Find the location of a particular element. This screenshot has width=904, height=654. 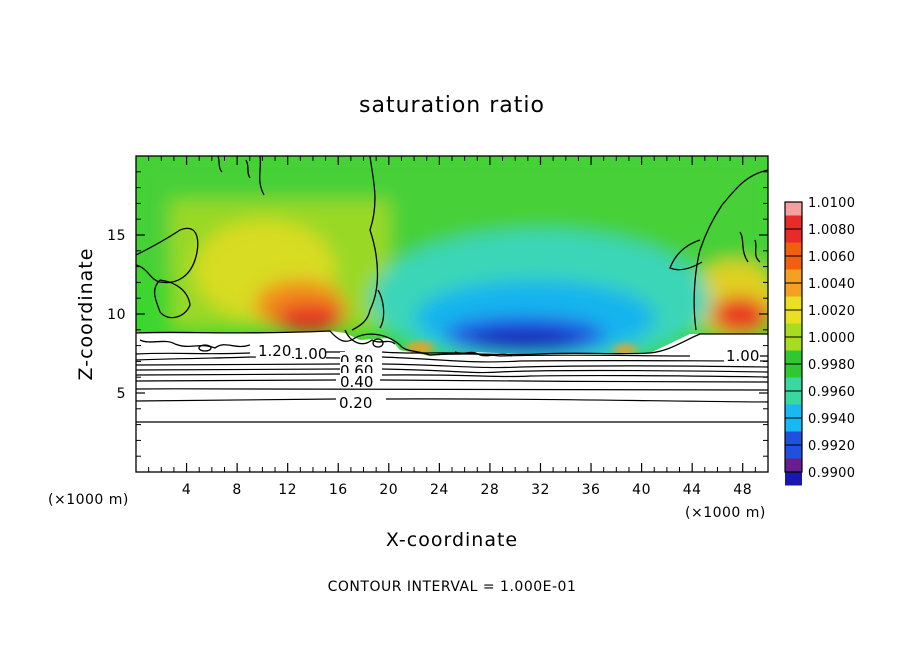

cloud-base-left is located at coordinates (283, 343).